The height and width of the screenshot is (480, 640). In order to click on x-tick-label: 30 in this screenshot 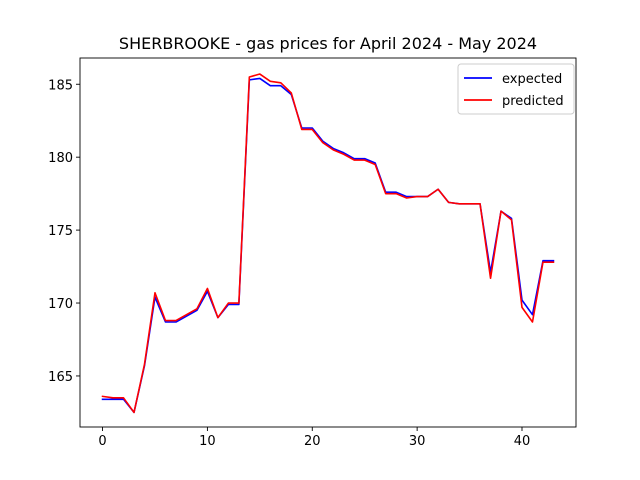, I will do `click(417, 441)`.